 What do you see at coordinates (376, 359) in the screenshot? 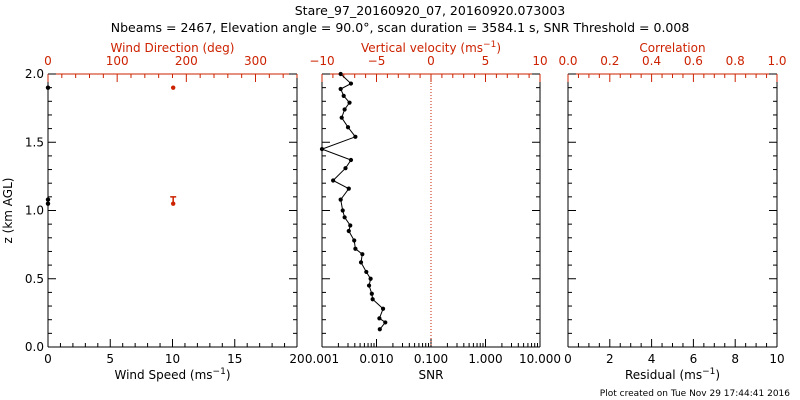
I see `snr-tick-label: 0.010` at bounding box center [376, 359].